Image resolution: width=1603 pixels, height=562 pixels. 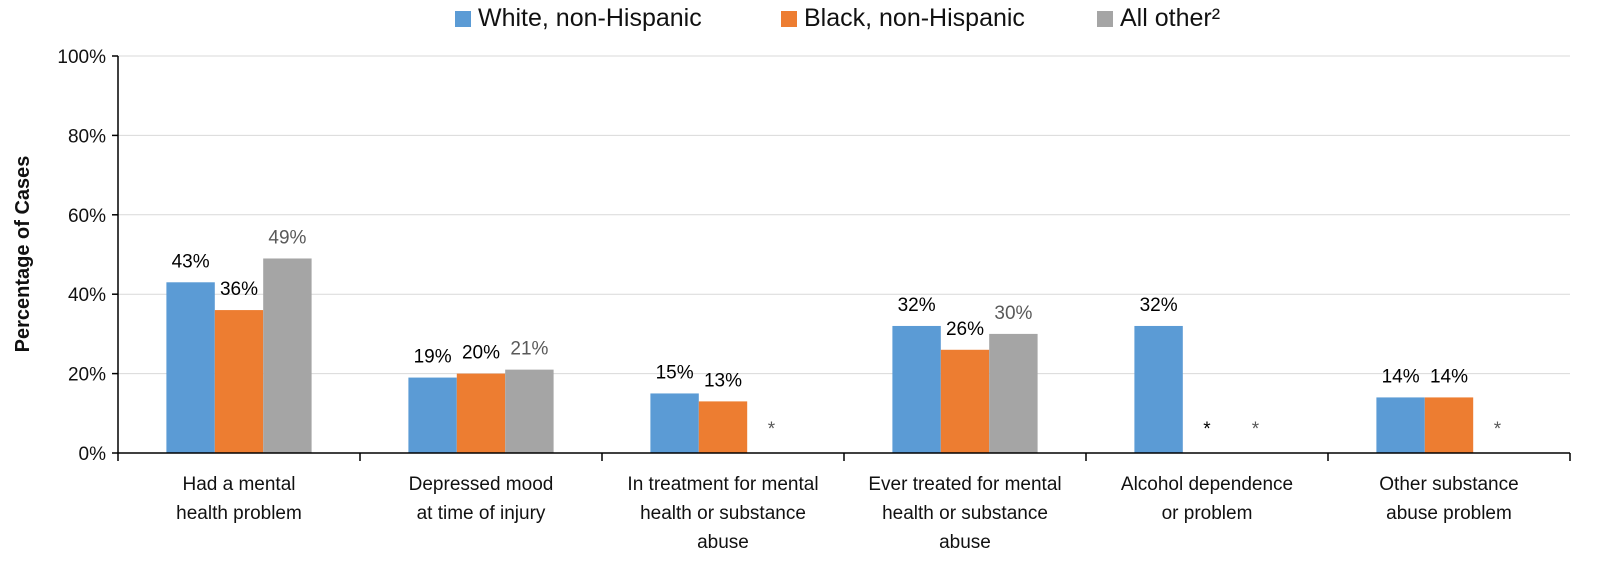 I want to click on legend-label-white-non-hispanic: White, non-Hispanic, so click(x=590, y=18).